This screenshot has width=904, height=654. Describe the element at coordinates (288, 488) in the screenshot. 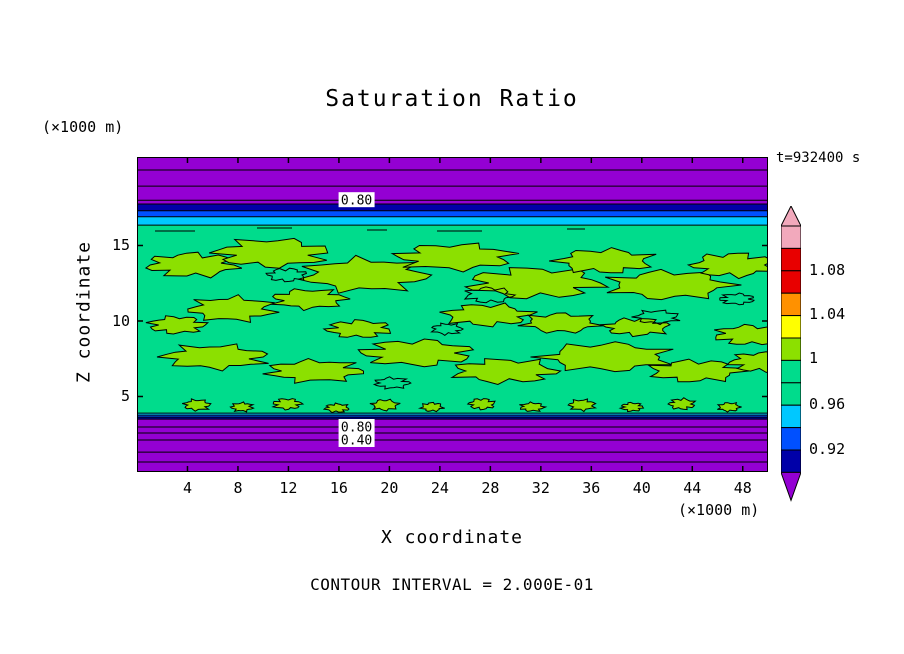

I see `x-tick-label: 12` at that location.